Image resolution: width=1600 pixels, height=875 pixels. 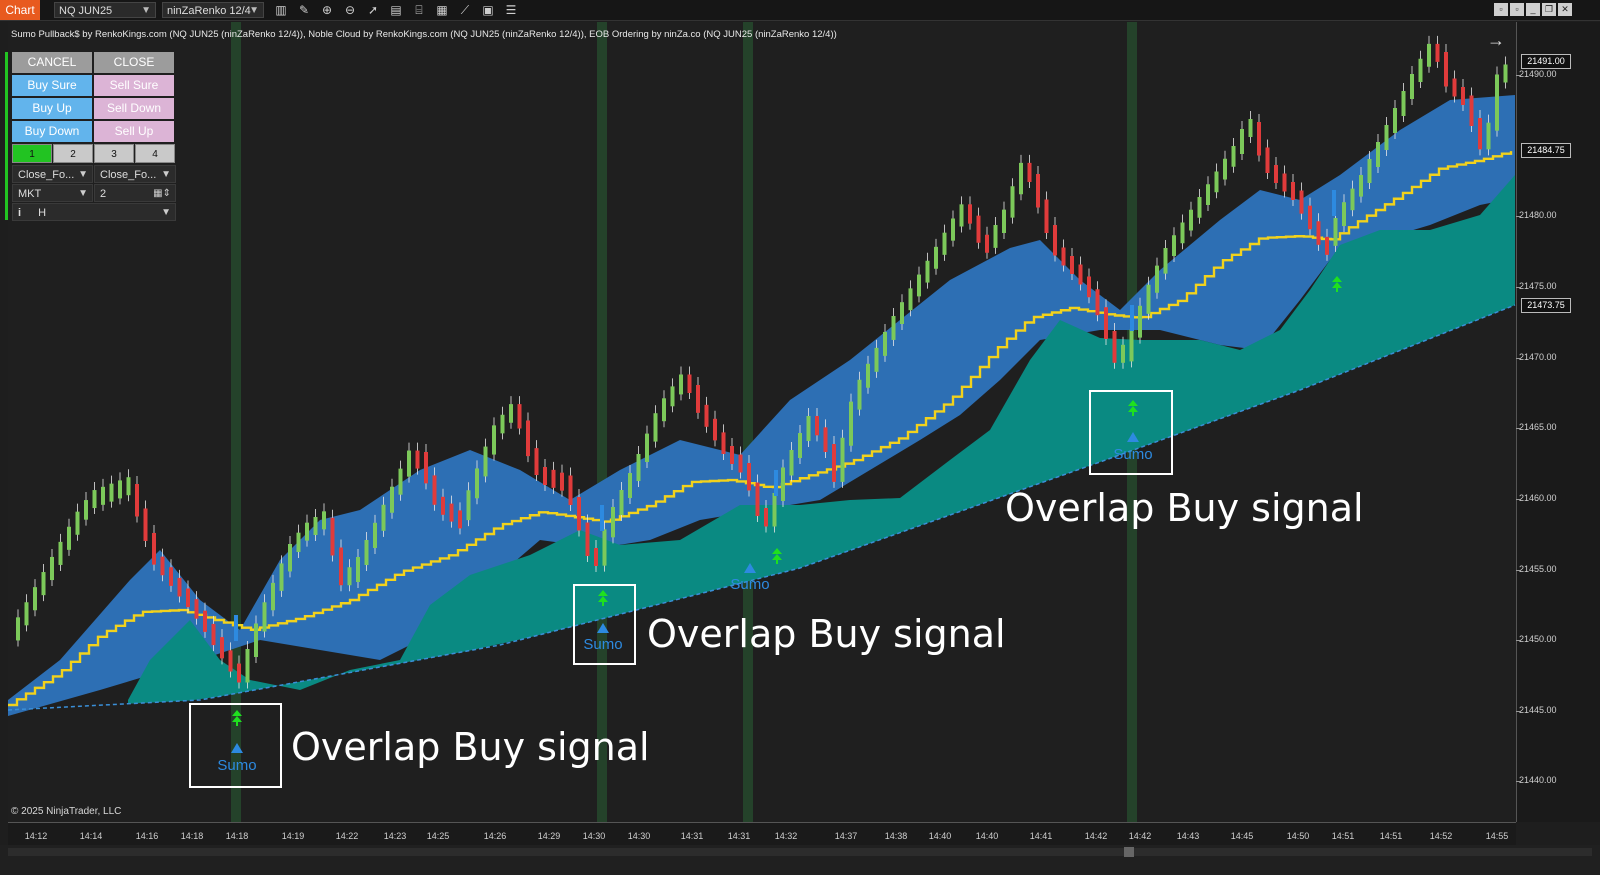 What do you see at coordinates (66, 811) in the screenshot?
I see `copyright-text: © 2025 NinjaTrader, LLC` at bounding box center [66, 811].